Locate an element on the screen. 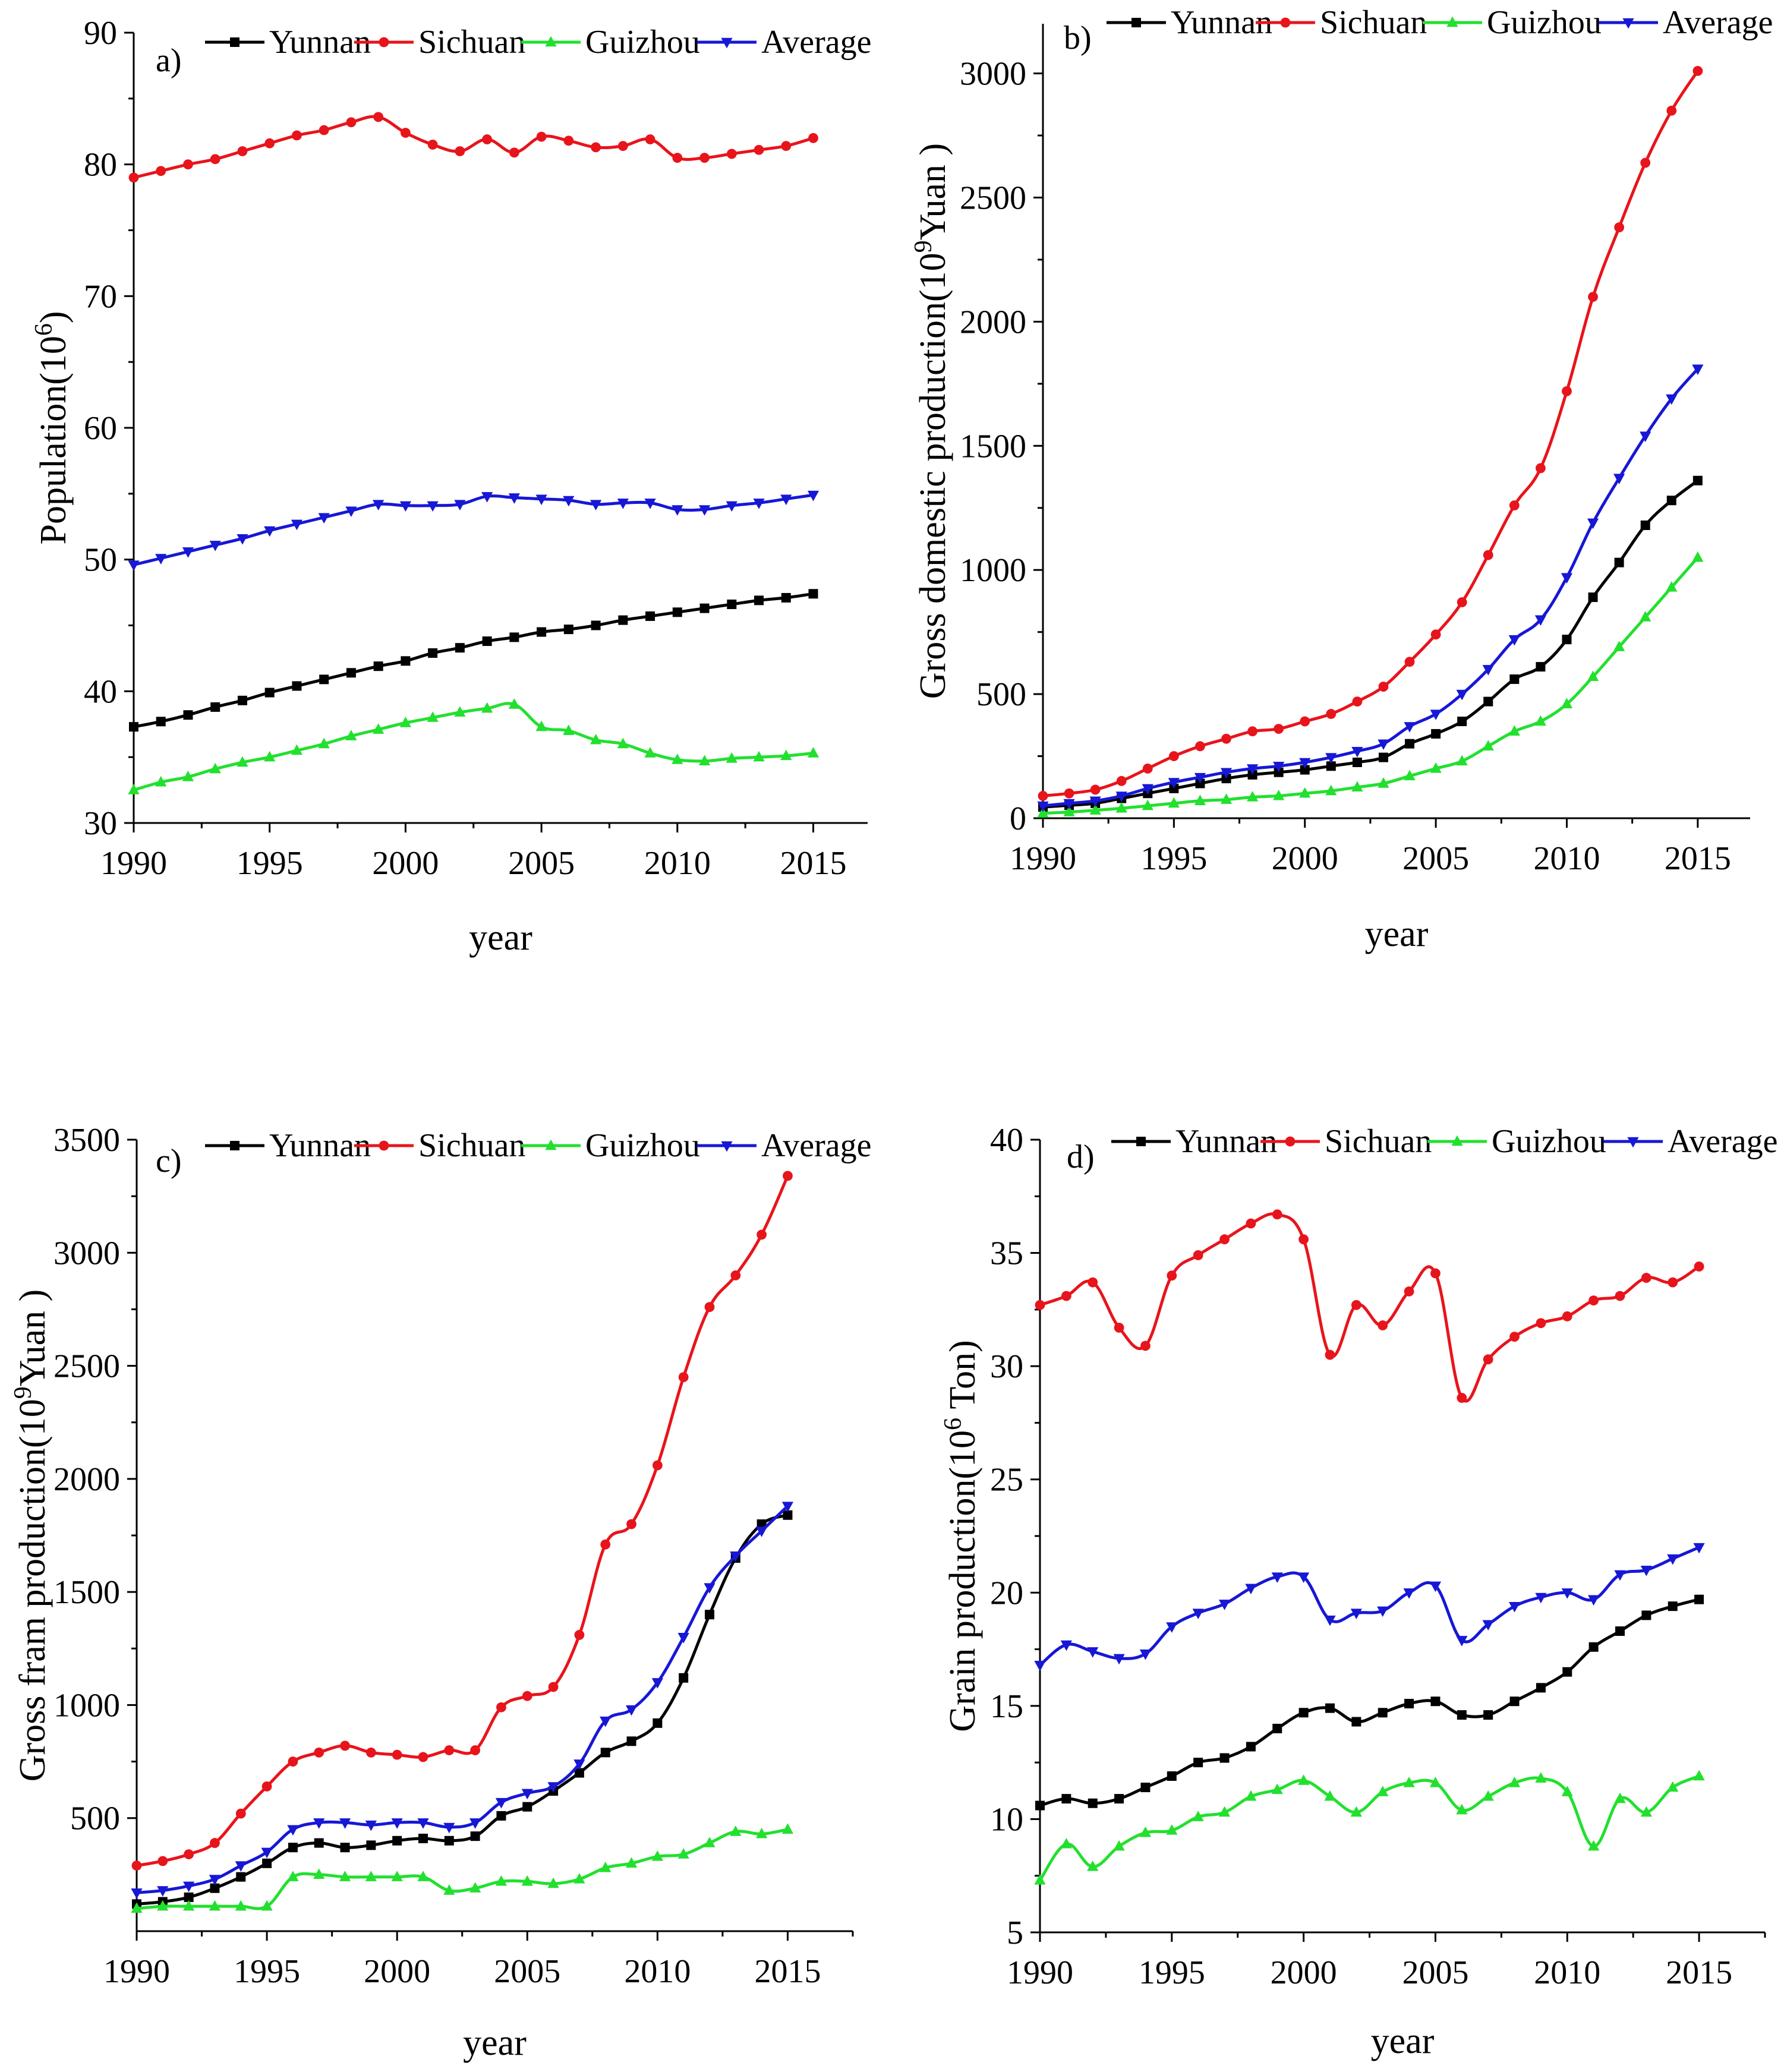  series-line is located at coordinates (1370, 685).